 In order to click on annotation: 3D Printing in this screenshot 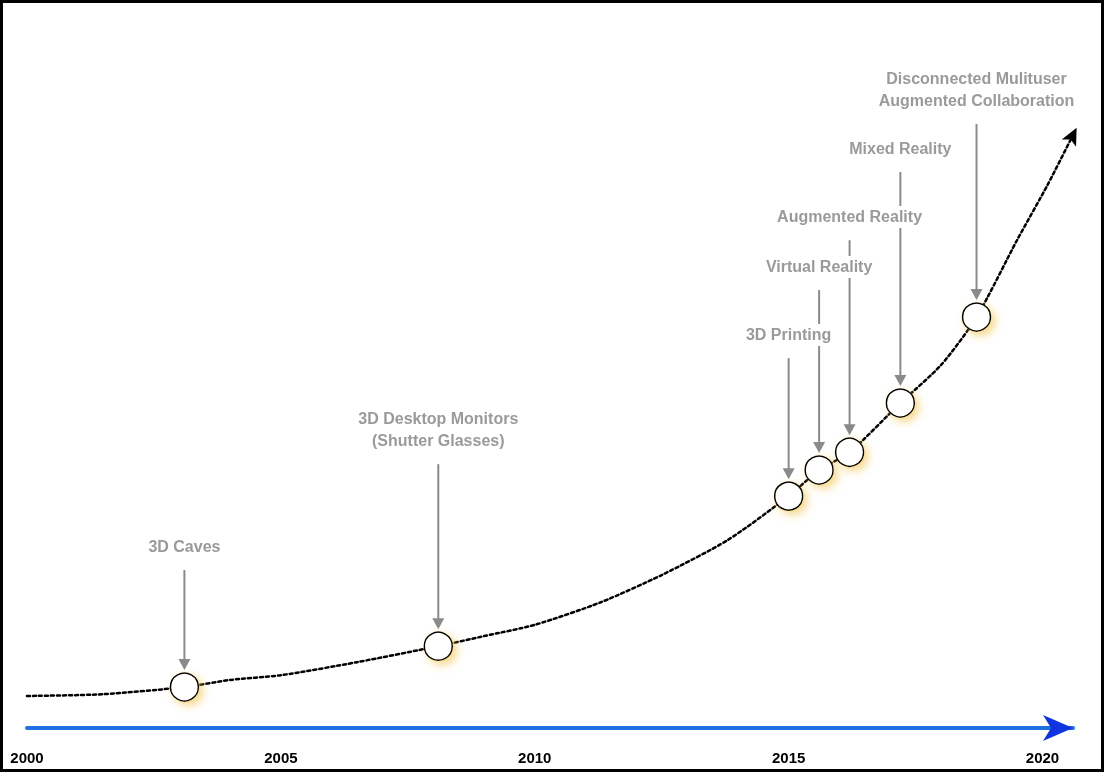, I will do `click(788, 335)`.